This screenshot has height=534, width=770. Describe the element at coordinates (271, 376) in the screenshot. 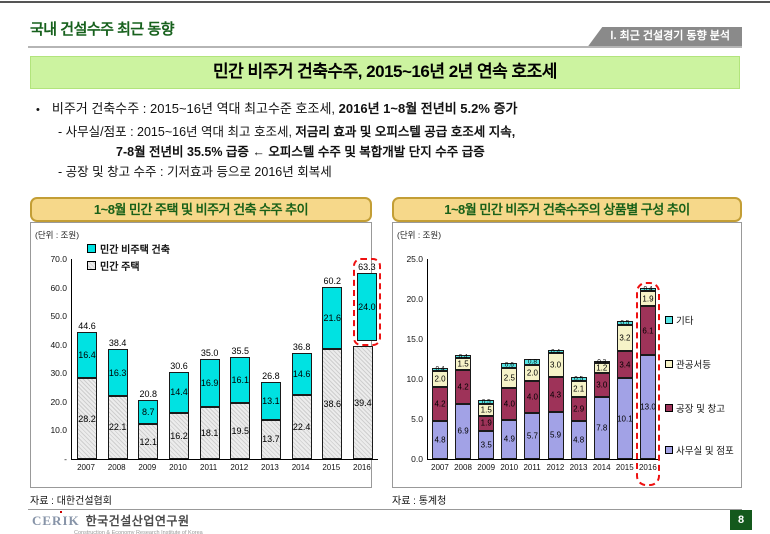

I see `bar-total-label: 26.8` at that location.